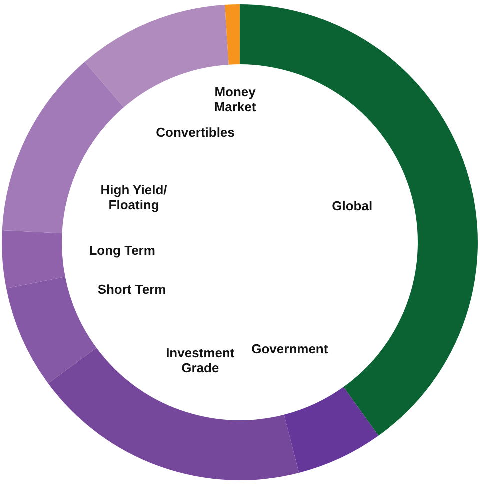 This screenshot has height=485, width=480. Describe the element at coordinates (195, 132) in the screenshot. I see `slice-label: Convertibles` at that location.